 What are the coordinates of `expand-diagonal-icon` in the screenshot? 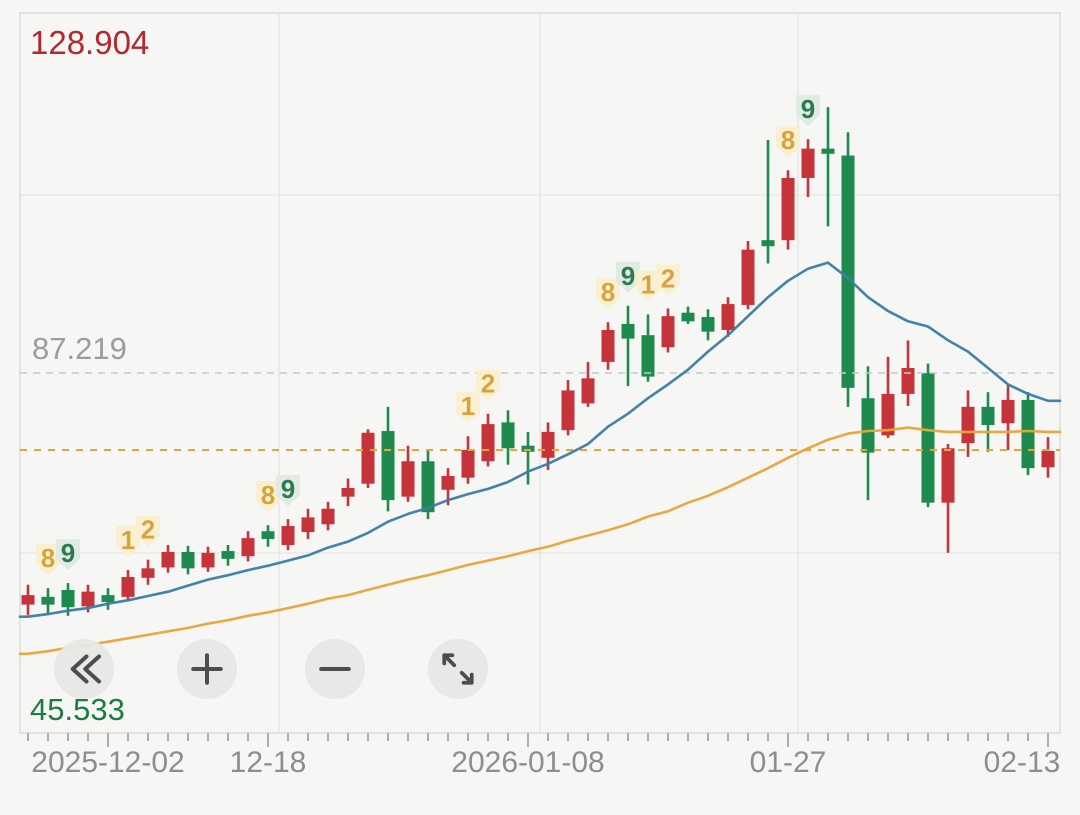 It's located at (458, 669).